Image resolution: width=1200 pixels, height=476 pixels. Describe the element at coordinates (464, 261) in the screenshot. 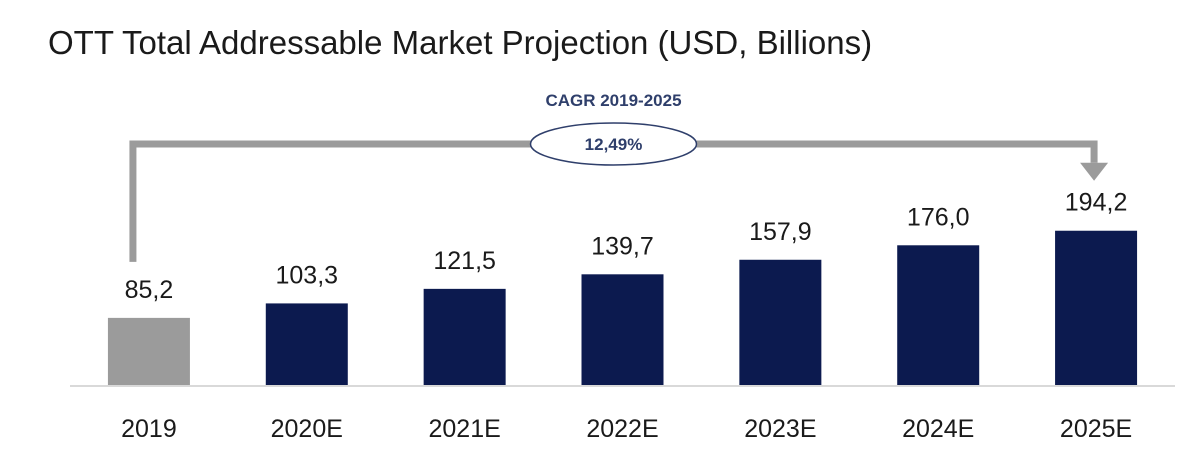

I see `value-label-2021e: 121,5` at that location.